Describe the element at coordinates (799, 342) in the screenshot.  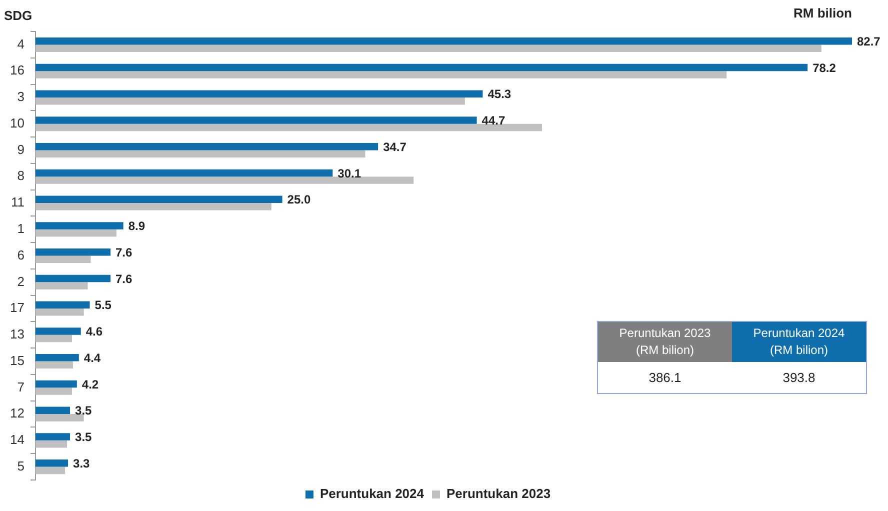
I see `table-header-cell: Peruntukan 2024 (RM bilion)` at that location.